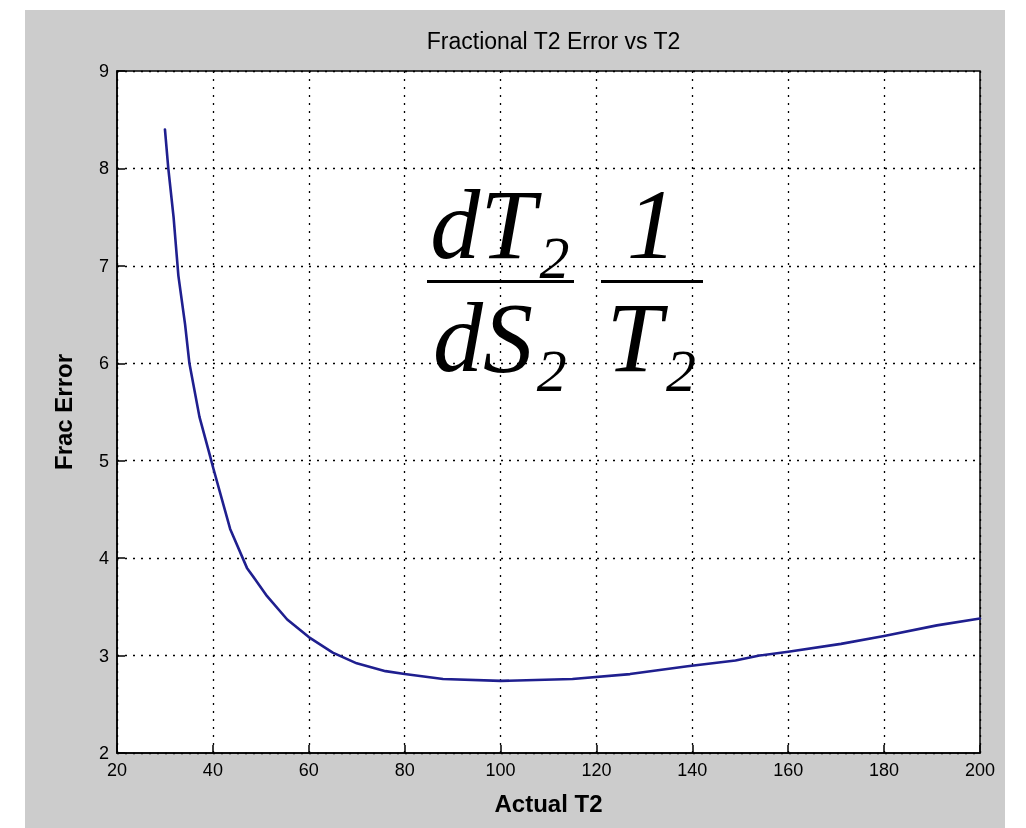 This screenshot has width=1026, height=828. What do you see at coordinates (103, 753) in the screenshot?
I see `y-tick-label: 2` at bounding box center [103, 753].